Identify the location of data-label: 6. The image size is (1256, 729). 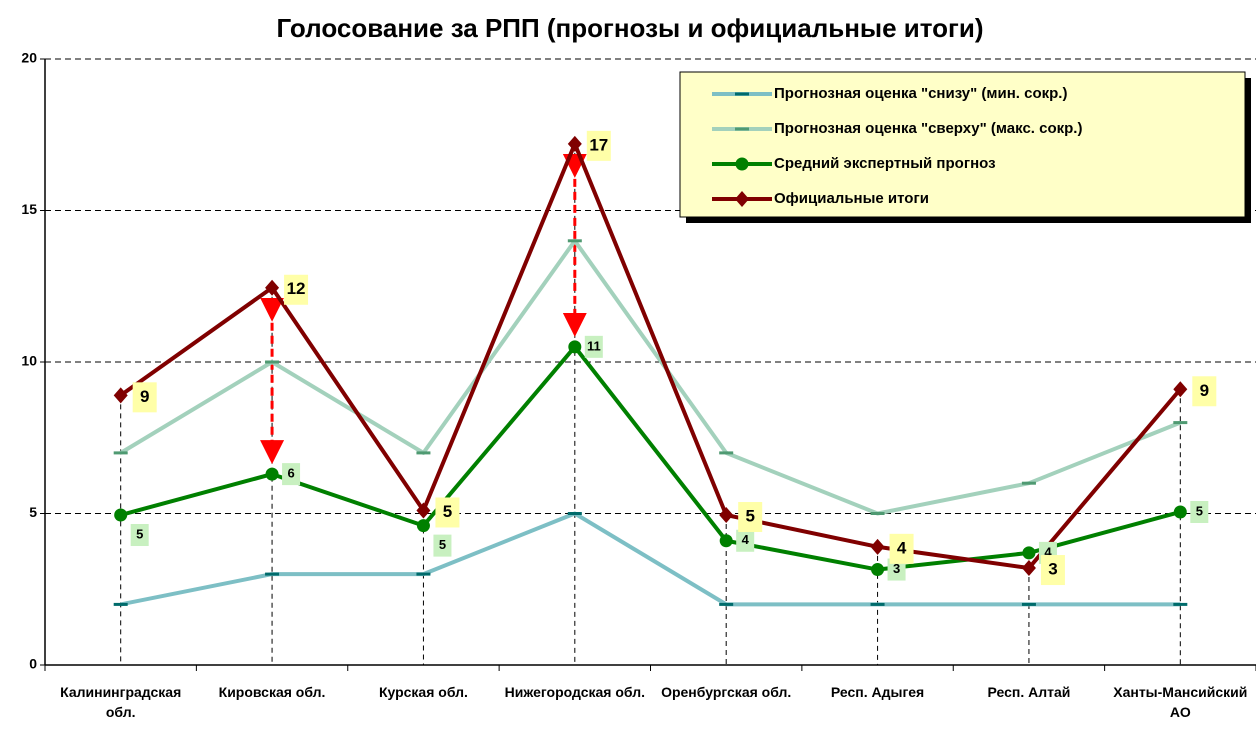
(290, 473).